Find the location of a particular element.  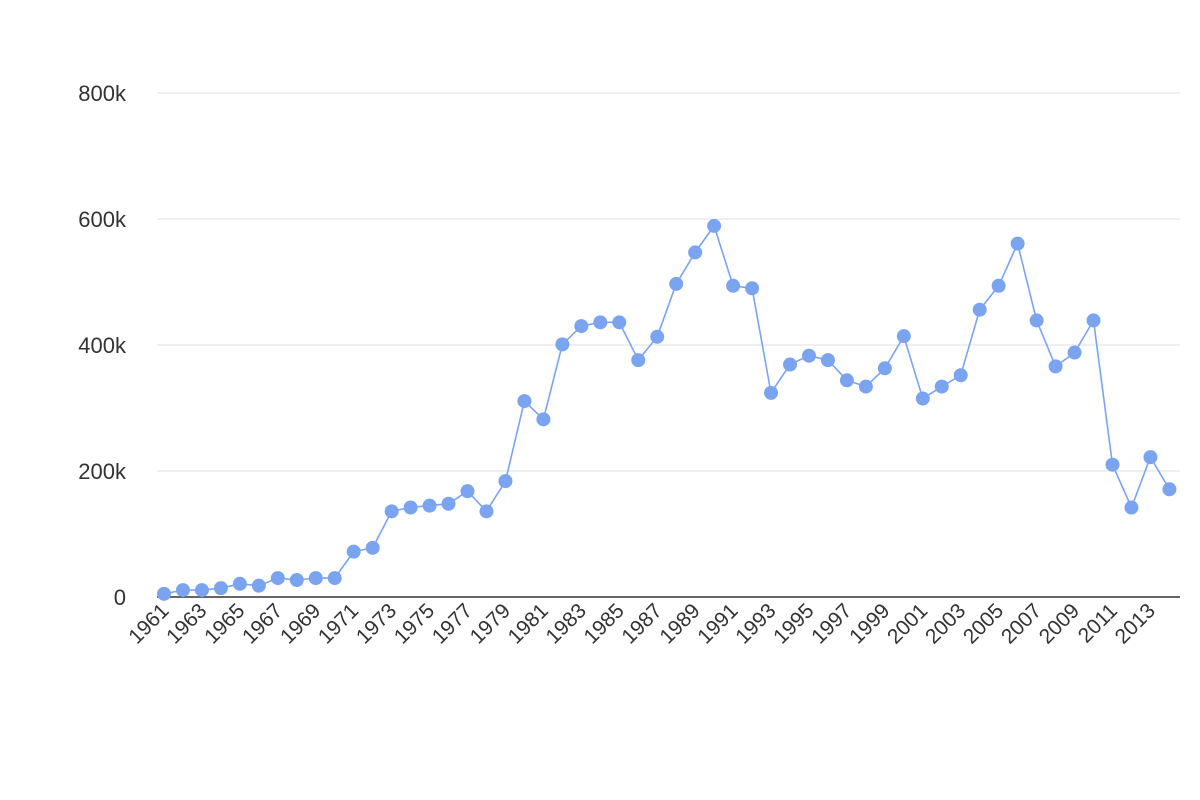

y-axis: 0 200k 400k 600k 800k is located at coordinates (102, 345).